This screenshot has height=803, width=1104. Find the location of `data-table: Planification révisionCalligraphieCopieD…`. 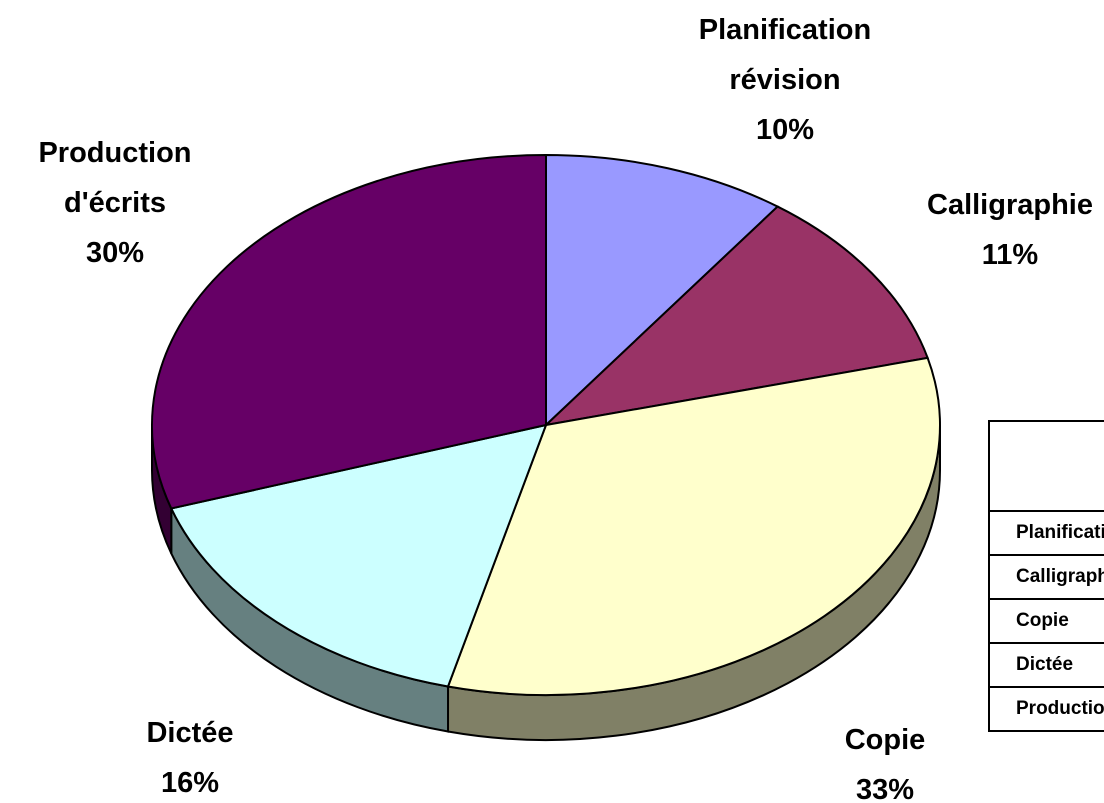

data-table: Planification révisionCalligraphieCopieD… is located at coordinates (1046, 576).